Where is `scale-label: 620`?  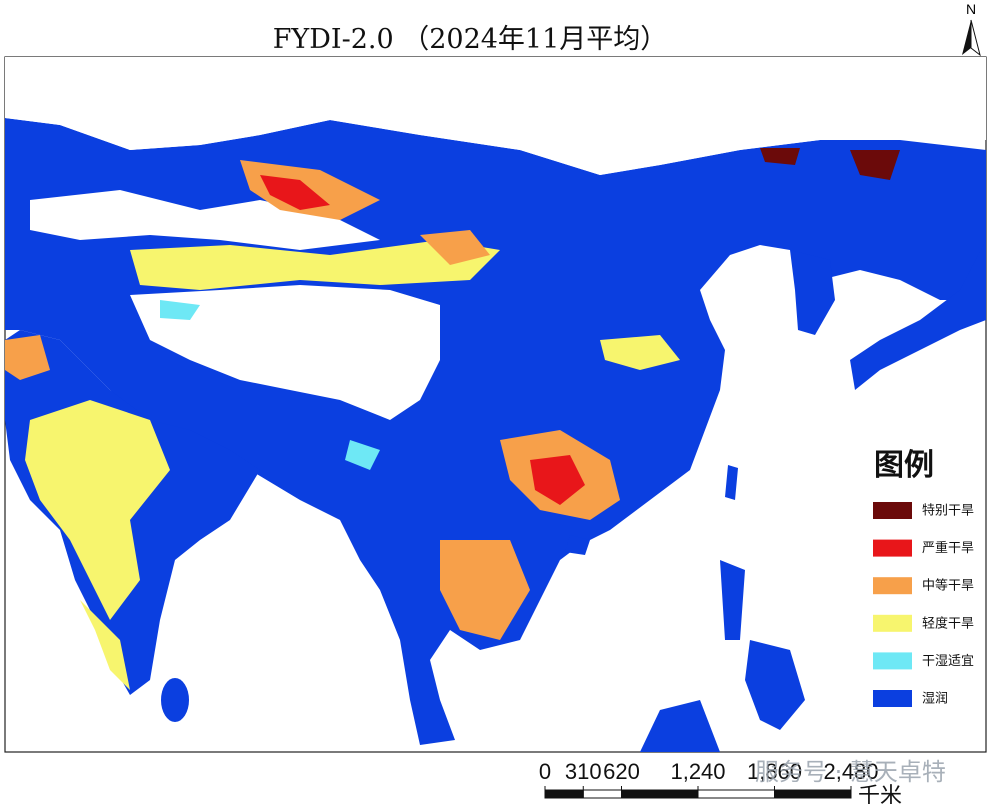
scale-label: 620 is located at coordinates (621, 771).